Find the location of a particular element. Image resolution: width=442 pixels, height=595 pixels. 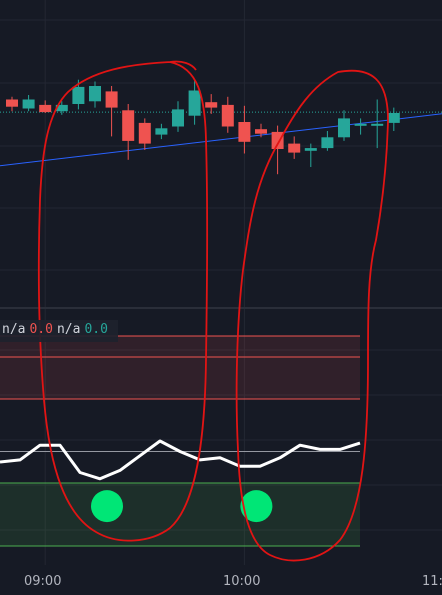

time-label-0900: 09:00 is located at coordinates (42, 581).